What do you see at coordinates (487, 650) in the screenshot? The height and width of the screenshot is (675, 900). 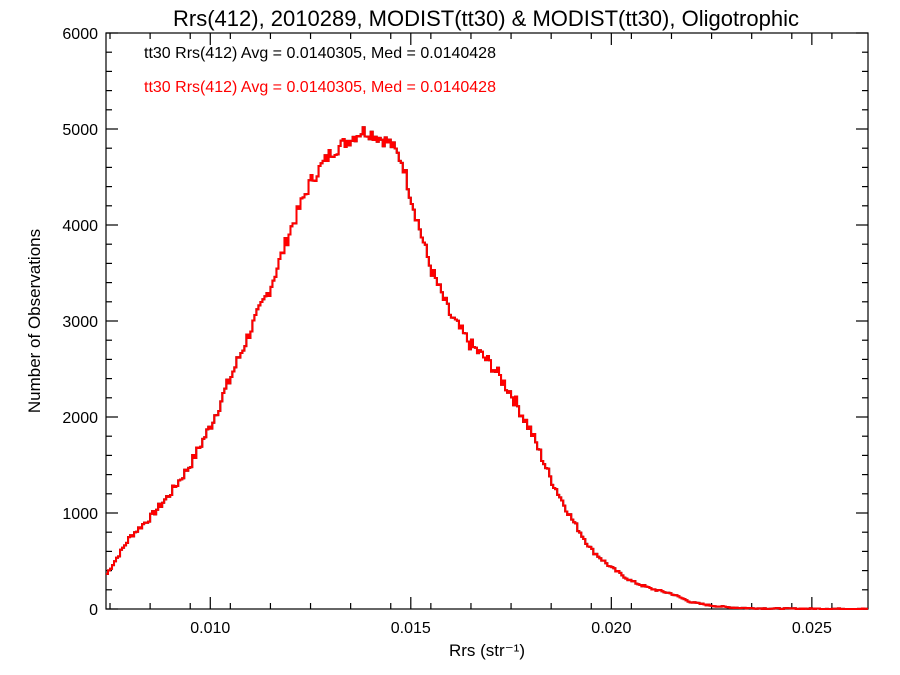 I see `x-axis-label: Rrs (str⁻¹)` at bounding box center [487, 650].